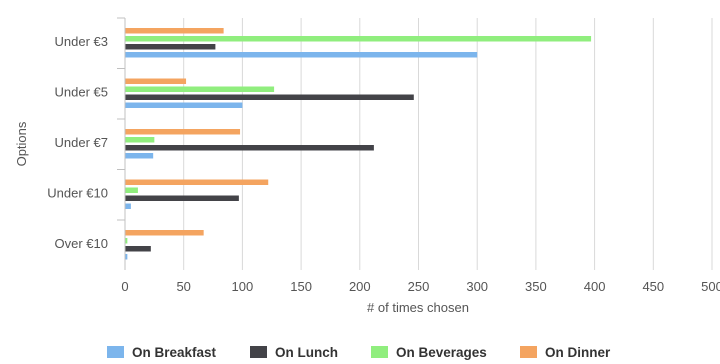 Image resolution: width=720 pixels, height=364 pixels. What do you see at coordinates (477, 286) in the screenshot?
I see `x-tick-label: 300` at bounding box center [477, 286].